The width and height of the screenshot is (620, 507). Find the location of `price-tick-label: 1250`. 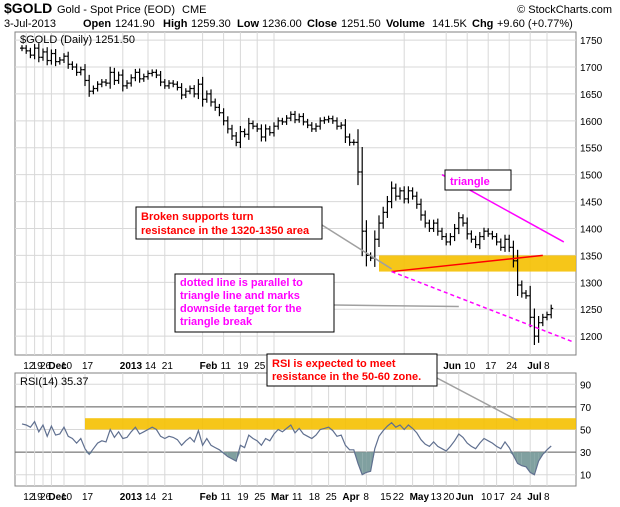

price-tick-label: 1250 is located at coordinates (591, 310).